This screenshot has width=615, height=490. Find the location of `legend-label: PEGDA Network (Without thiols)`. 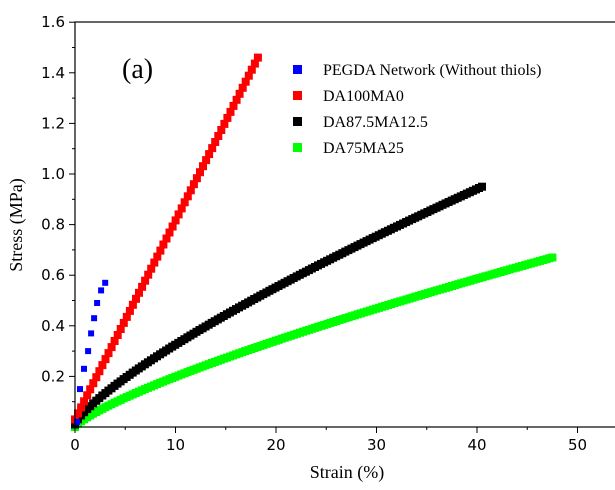

legend-label: PEGDA Network (Without thiols) is located at coordinates (432, 70).